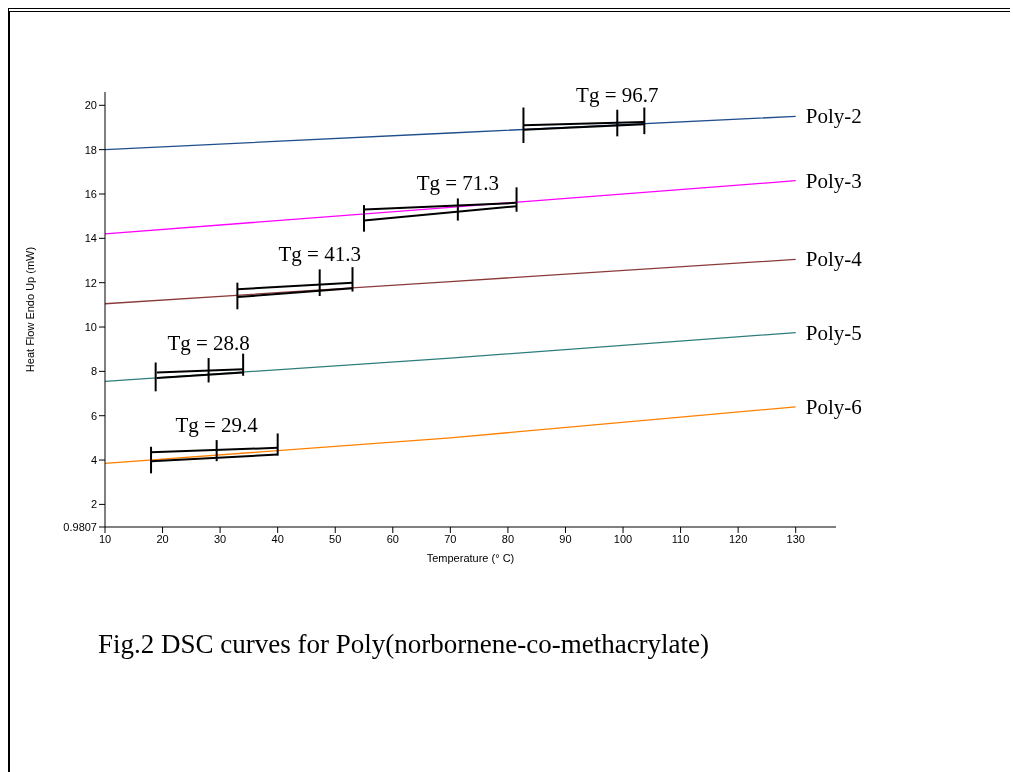 The width and height of the screenshot is (1013, 772). Describe the element at coordinates (833, 180) in the screenshot. I see `series-label: Poly-3` at that location.